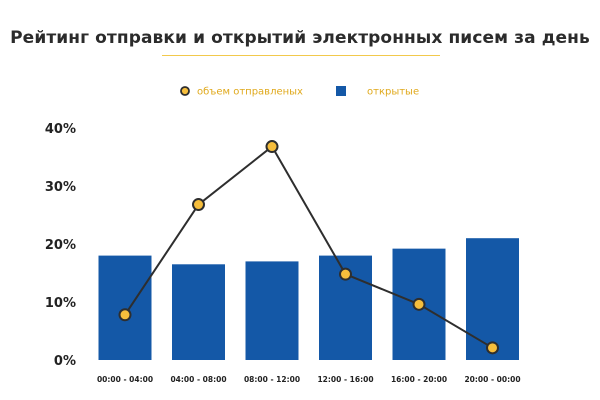 The width and height of the screenshot is (600, 400). Describe the element at coordinates (301, 55) in the screenshot. I see `title-underline` at that location.